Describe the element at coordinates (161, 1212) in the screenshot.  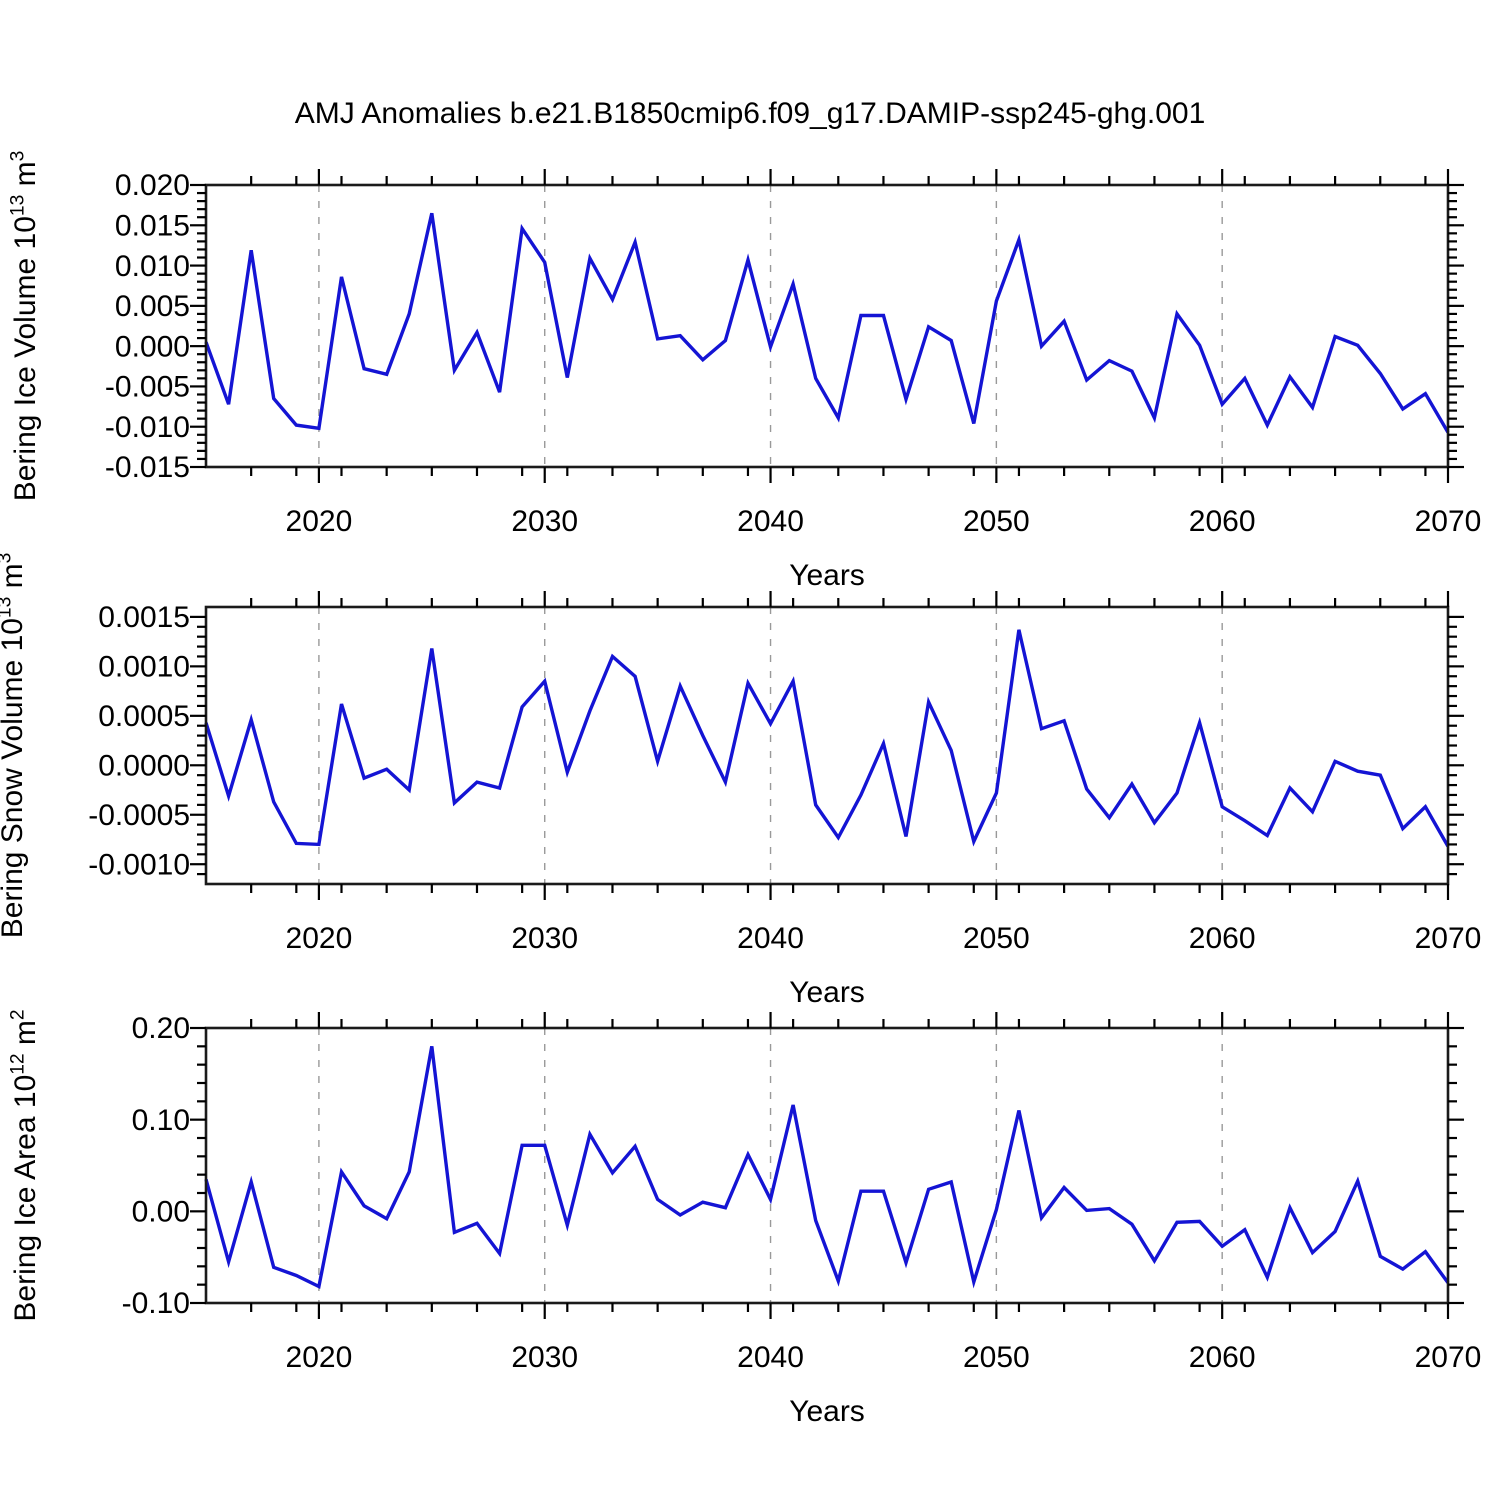
I see `y-tick-label: 0.00` at that location.